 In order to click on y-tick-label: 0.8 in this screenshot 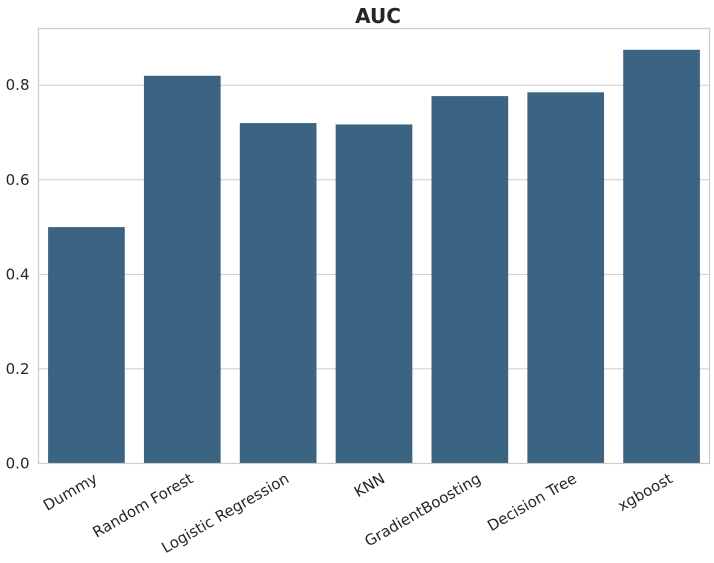, I will do `click(18, 85)`.